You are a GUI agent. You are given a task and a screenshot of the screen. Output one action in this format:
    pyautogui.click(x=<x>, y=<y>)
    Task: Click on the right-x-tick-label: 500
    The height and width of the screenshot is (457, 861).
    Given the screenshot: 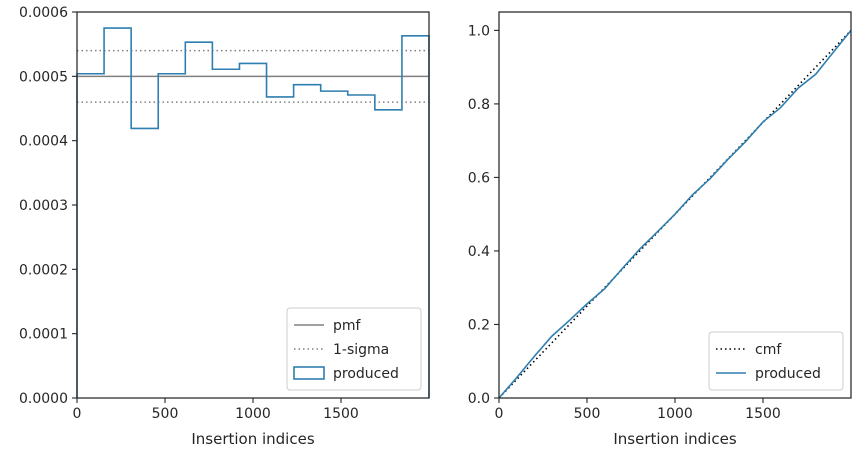 What is the action you would take?
    pyautogui.click(x=587, y=414)
    